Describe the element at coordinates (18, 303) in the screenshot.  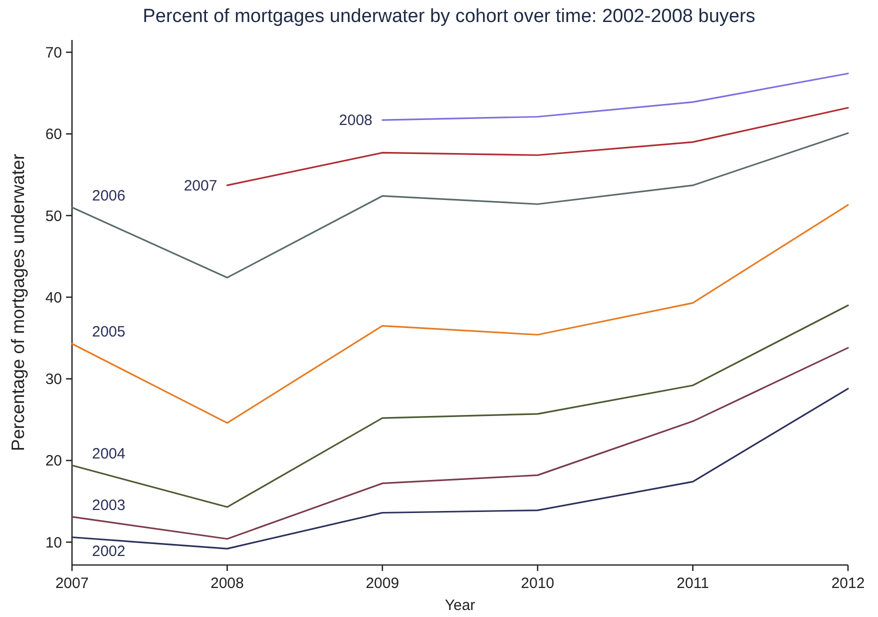
I see `y-axis-title: Percentage of mortgages underwater` at that location.